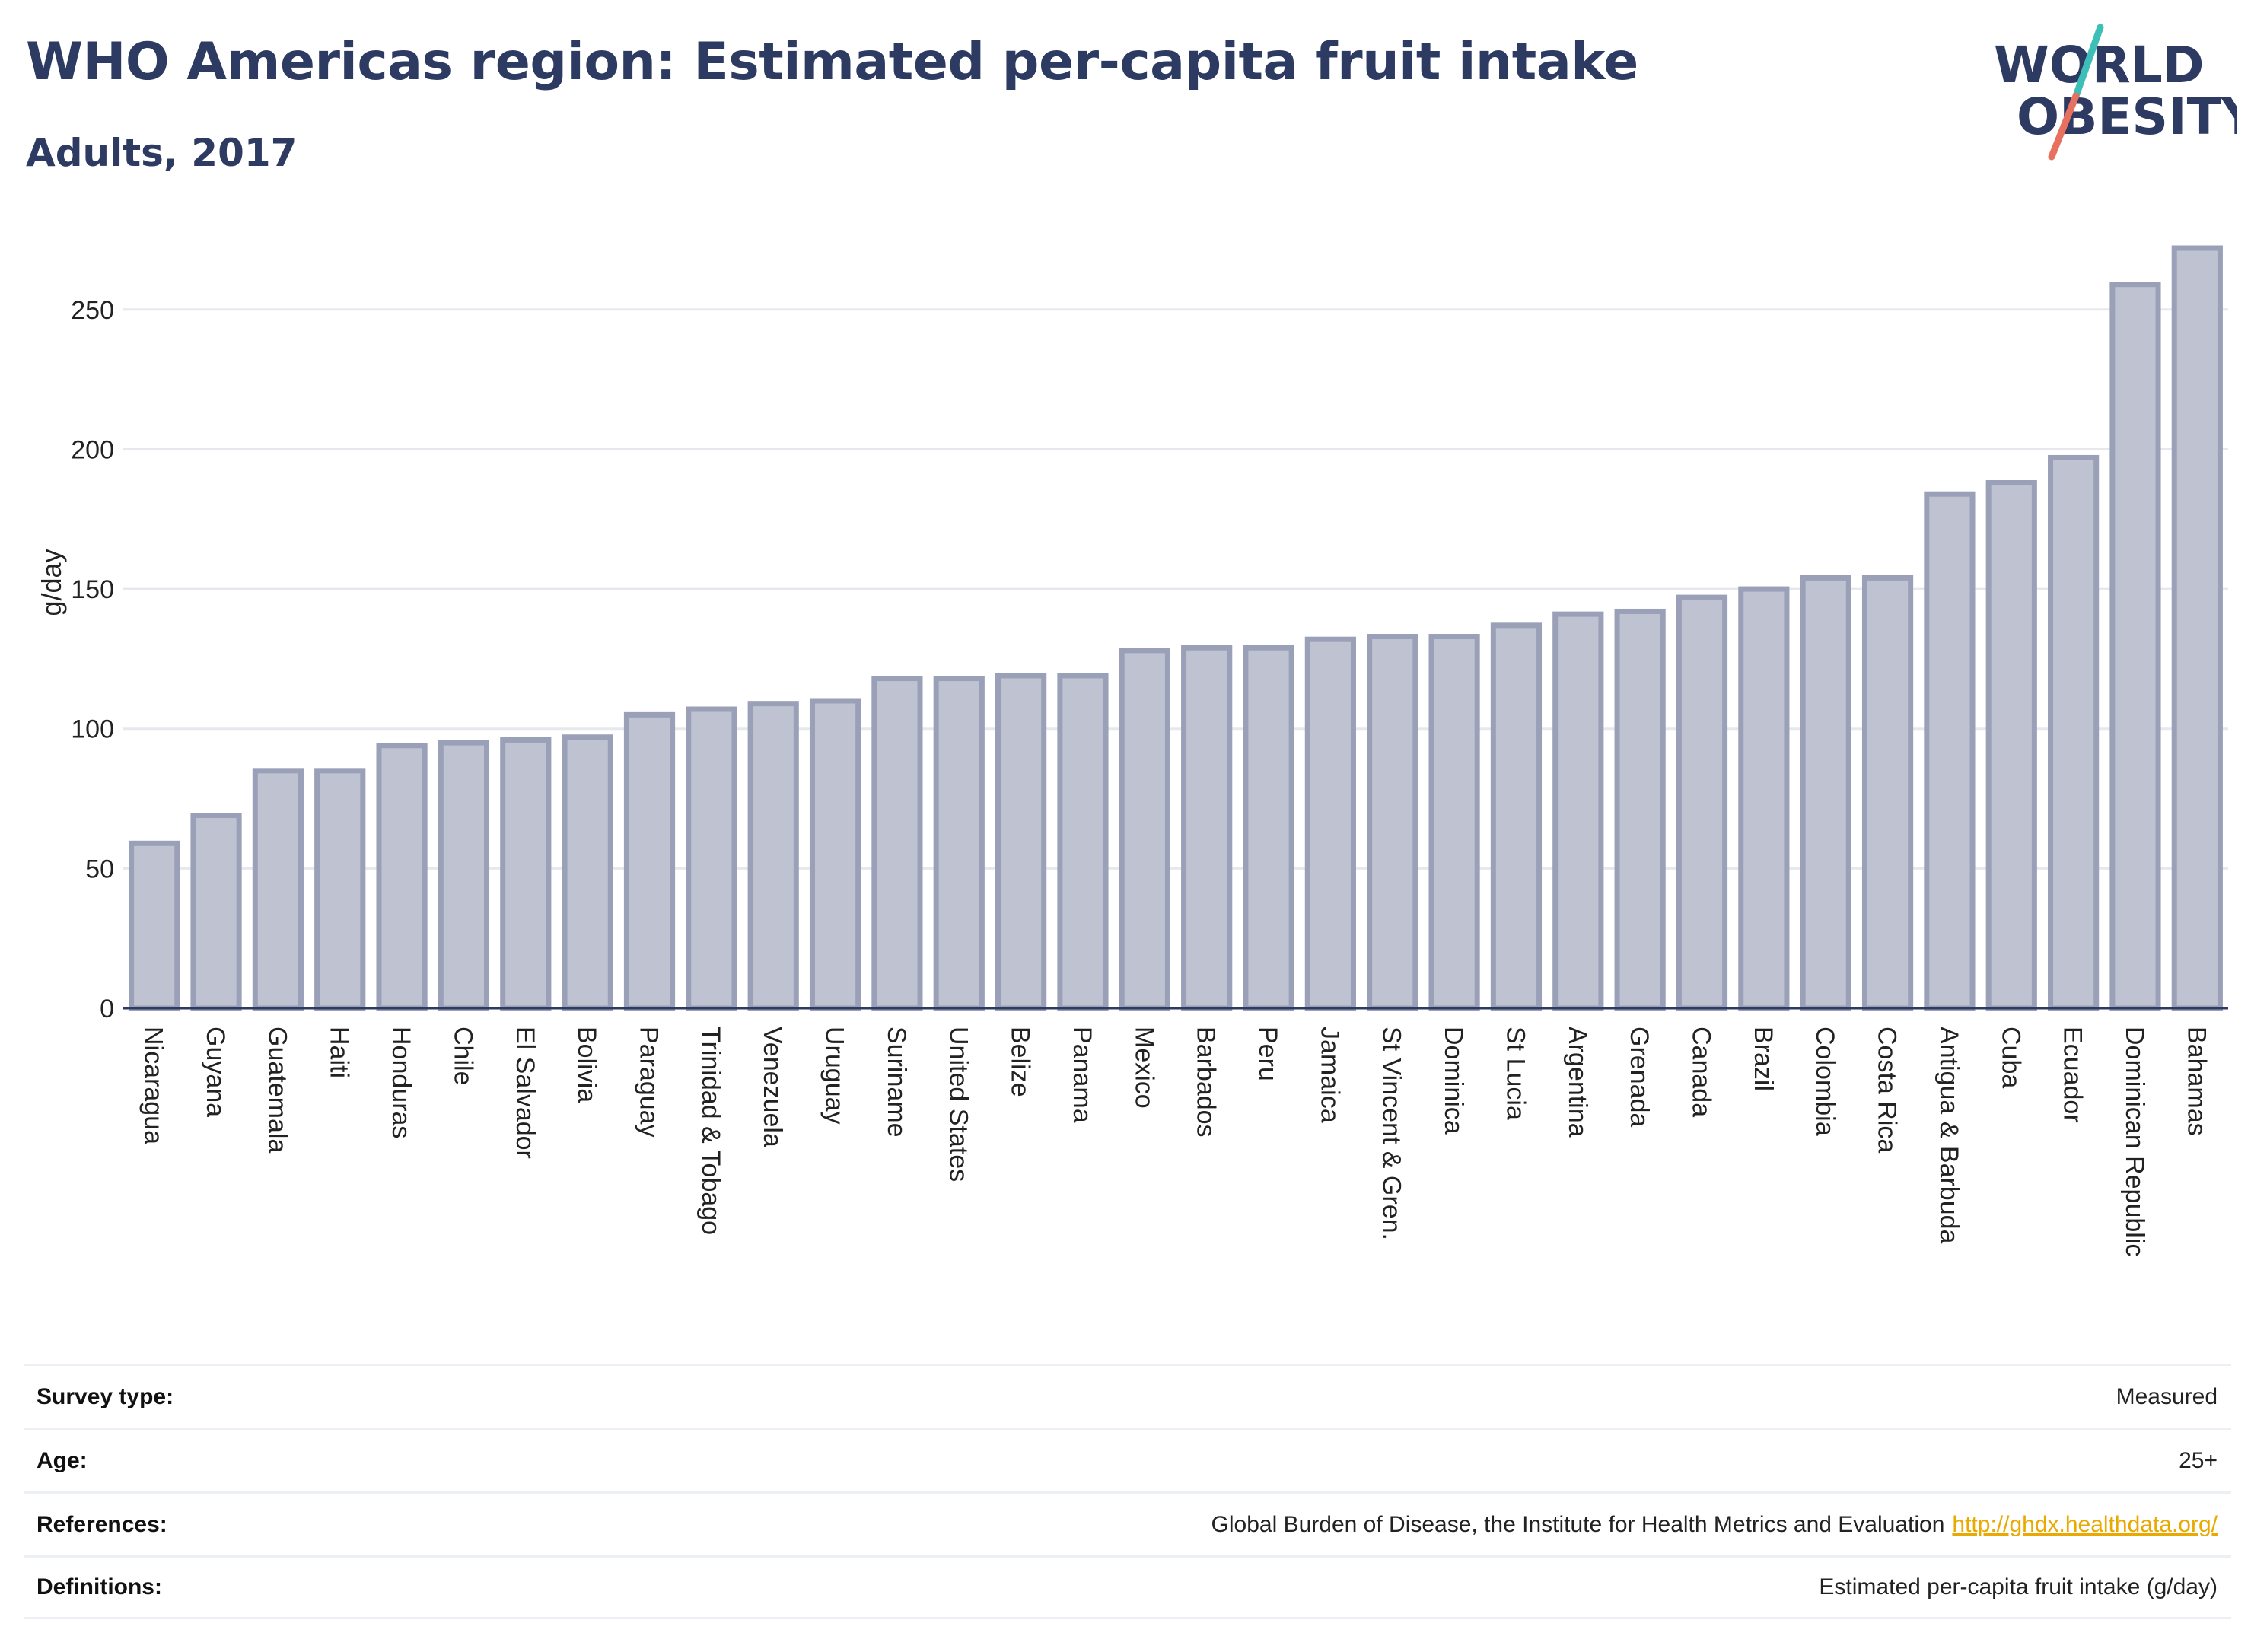  I want to click on x-tick-label: Costa Rica, so click(1887, 1090).